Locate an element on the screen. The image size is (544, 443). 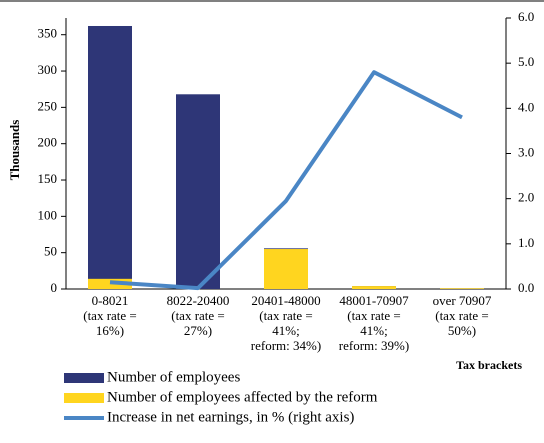
y2-tick-label: 0.0 is located at coordinates (526, 287).